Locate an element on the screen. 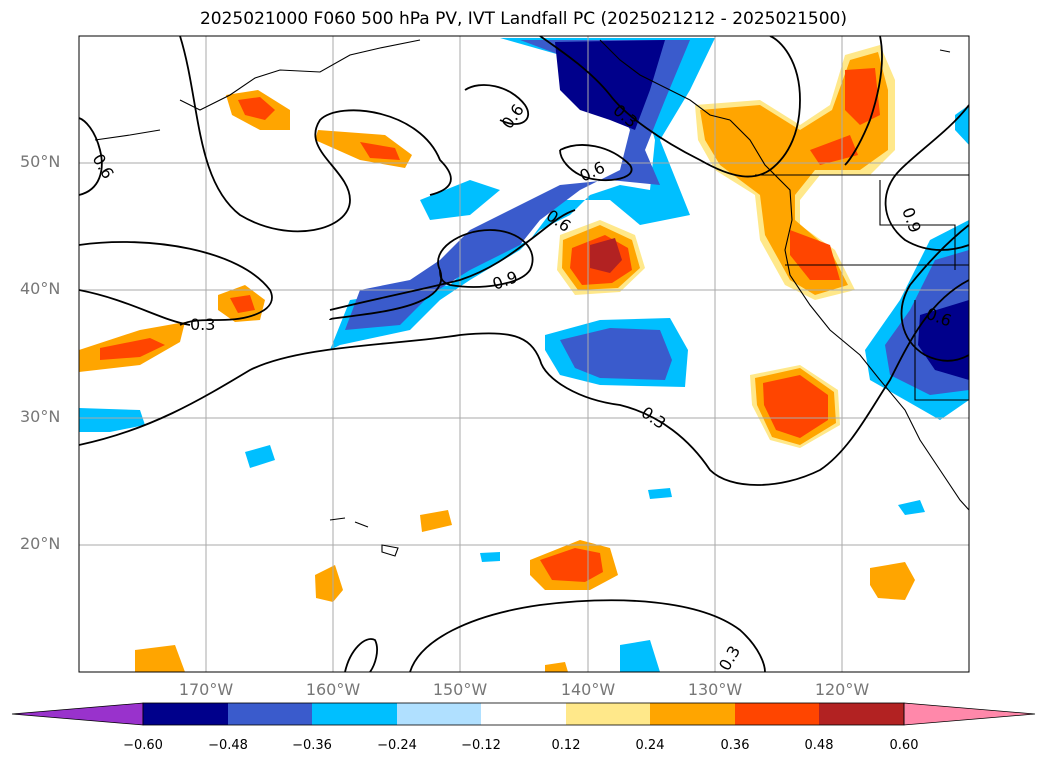 Image resolution: width=1047 pixels, height=765 pixels. lat-label: 50°N is located at coordinates (40, 161).